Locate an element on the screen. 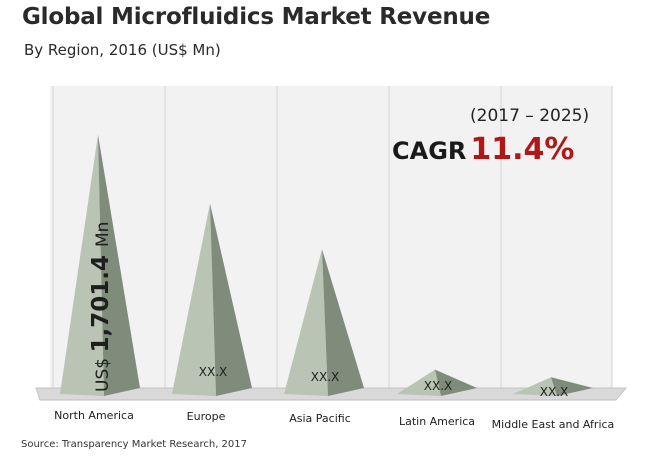 Image resolution: width=650 pixels, height=460 pixels. category-label: North America is located at coordinates (94, 415).